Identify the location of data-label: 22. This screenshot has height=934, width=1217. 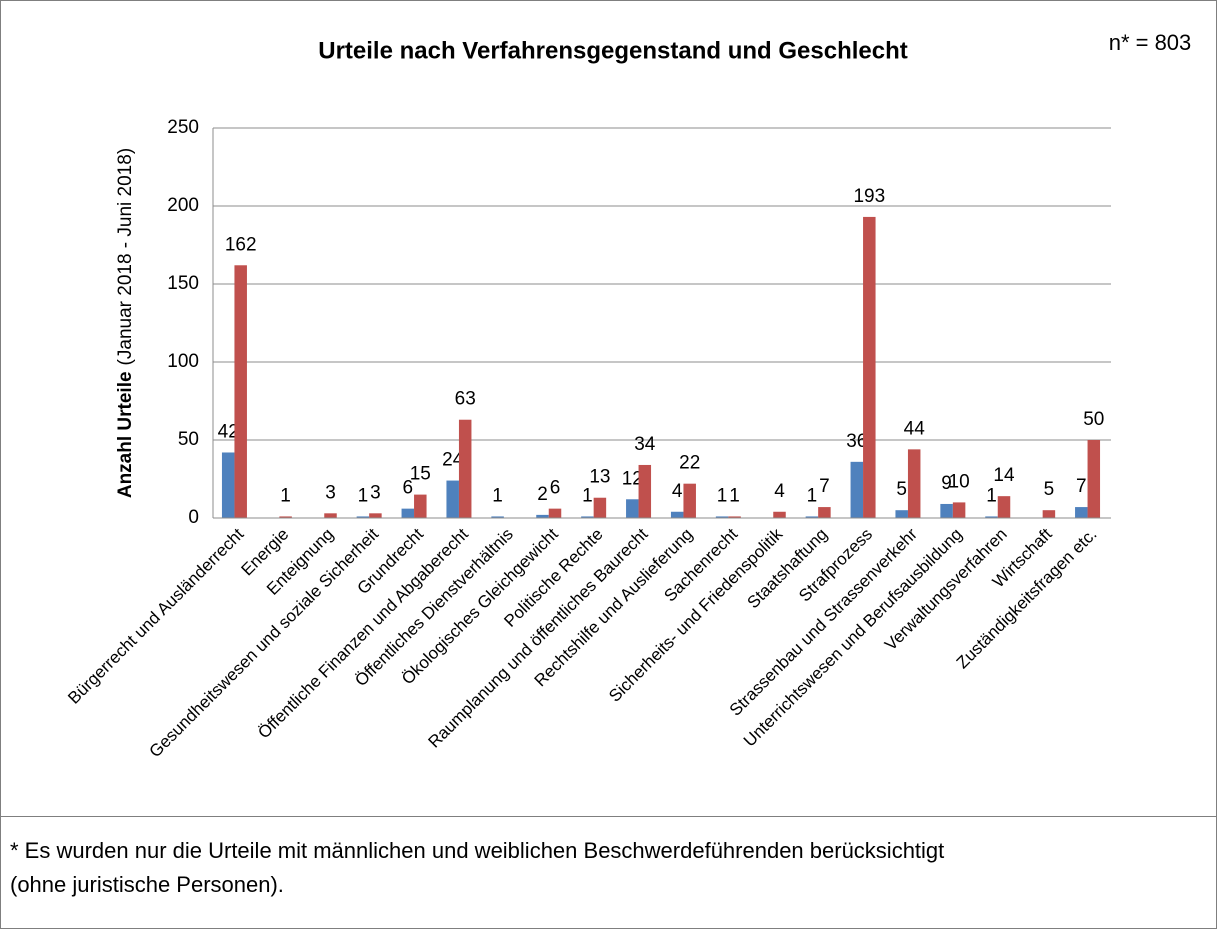
(689, 463).